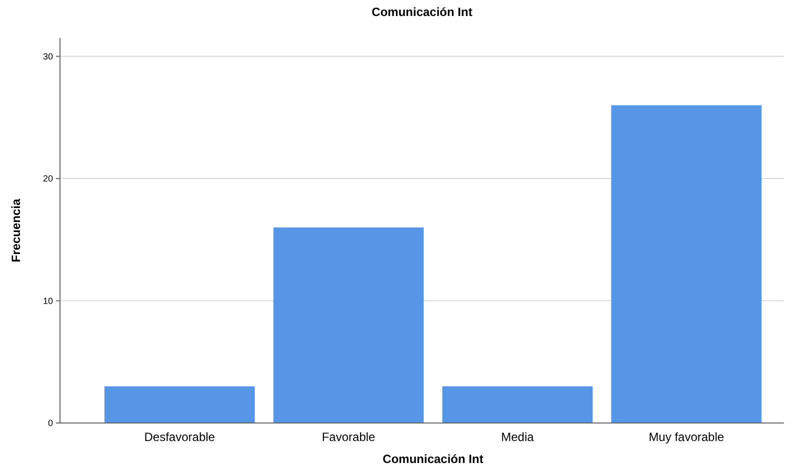 Image resolution: width=794 pixels, height=475 pixels. What do you see at coordinates (180, 437) in the screenshot?
I see `x-tick-label: Desfavorable` at bounding box center [180, 437].